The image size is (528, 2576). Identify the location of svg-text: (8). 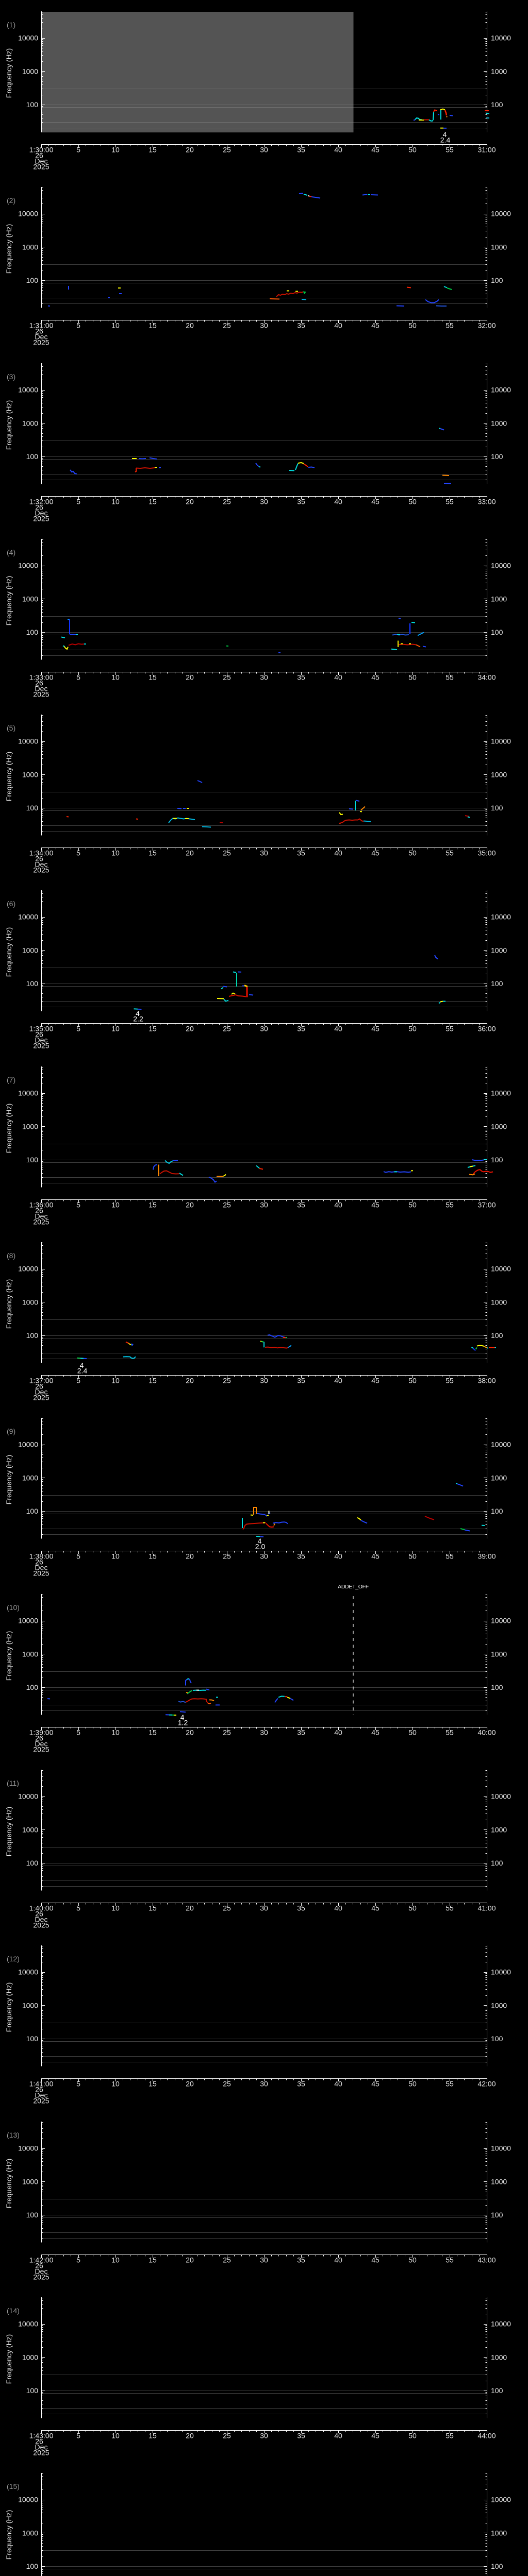
(11, 1255).